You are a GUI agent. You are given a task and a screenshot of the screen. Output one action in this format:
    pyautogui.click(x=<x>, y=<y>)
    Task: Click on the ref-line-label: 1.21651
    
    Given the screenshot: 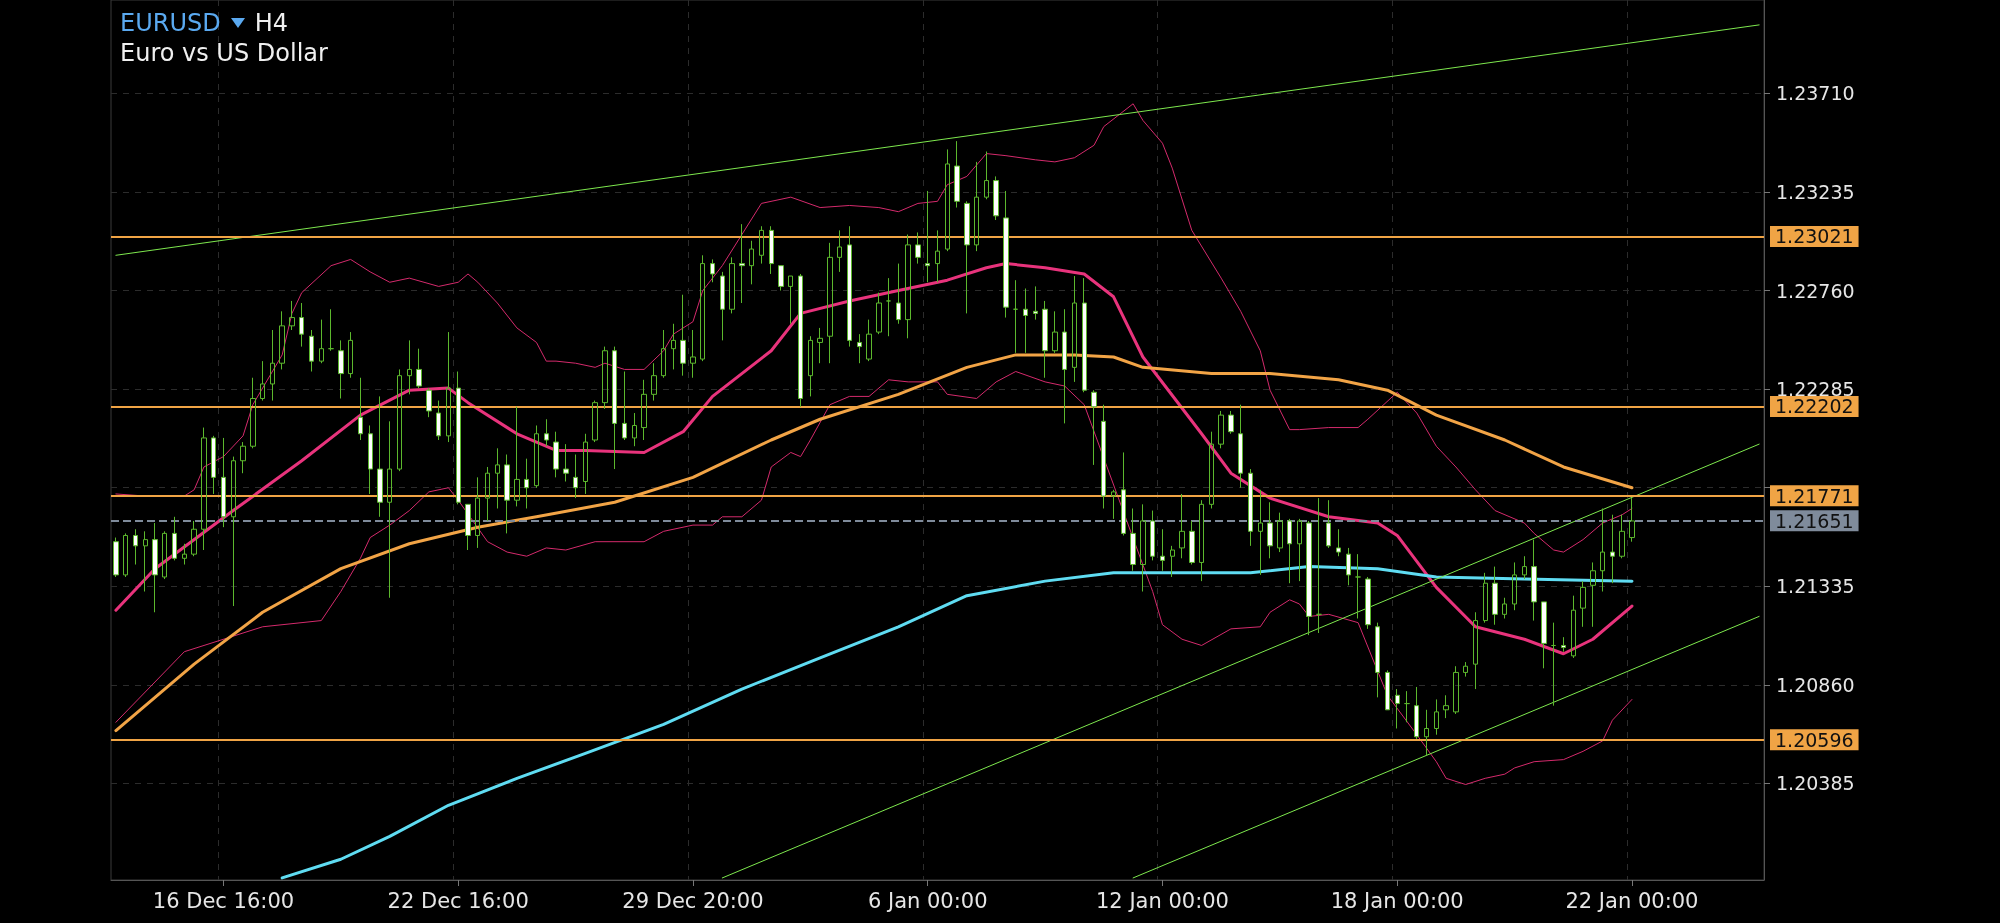 What is the action you would take?
    pyautogui.click(x=1814, y=520)
    